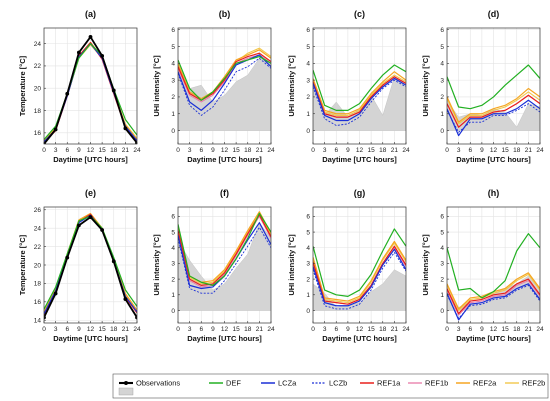 The width and height of the screenshot is (550, 401). What do you see at coordinates (287, 383) in the screenshot?
I see `legend-label-lcza: LCZa` at bounding box center [287, 383].